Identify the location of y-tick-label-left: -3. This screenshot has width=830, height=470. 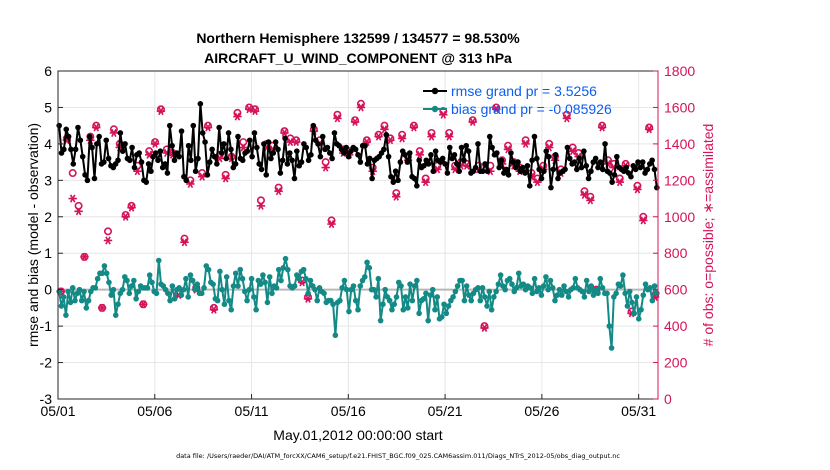
(46, 399).